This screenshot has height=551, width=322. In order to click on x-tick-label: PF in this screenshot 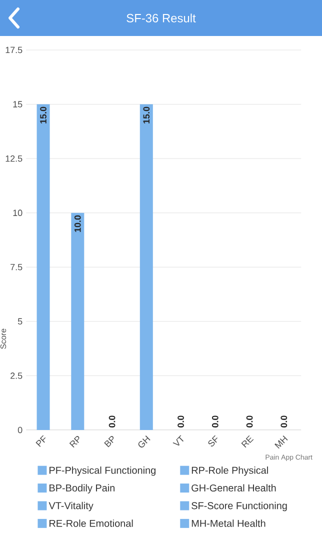, I will do `click(41, 441)`.